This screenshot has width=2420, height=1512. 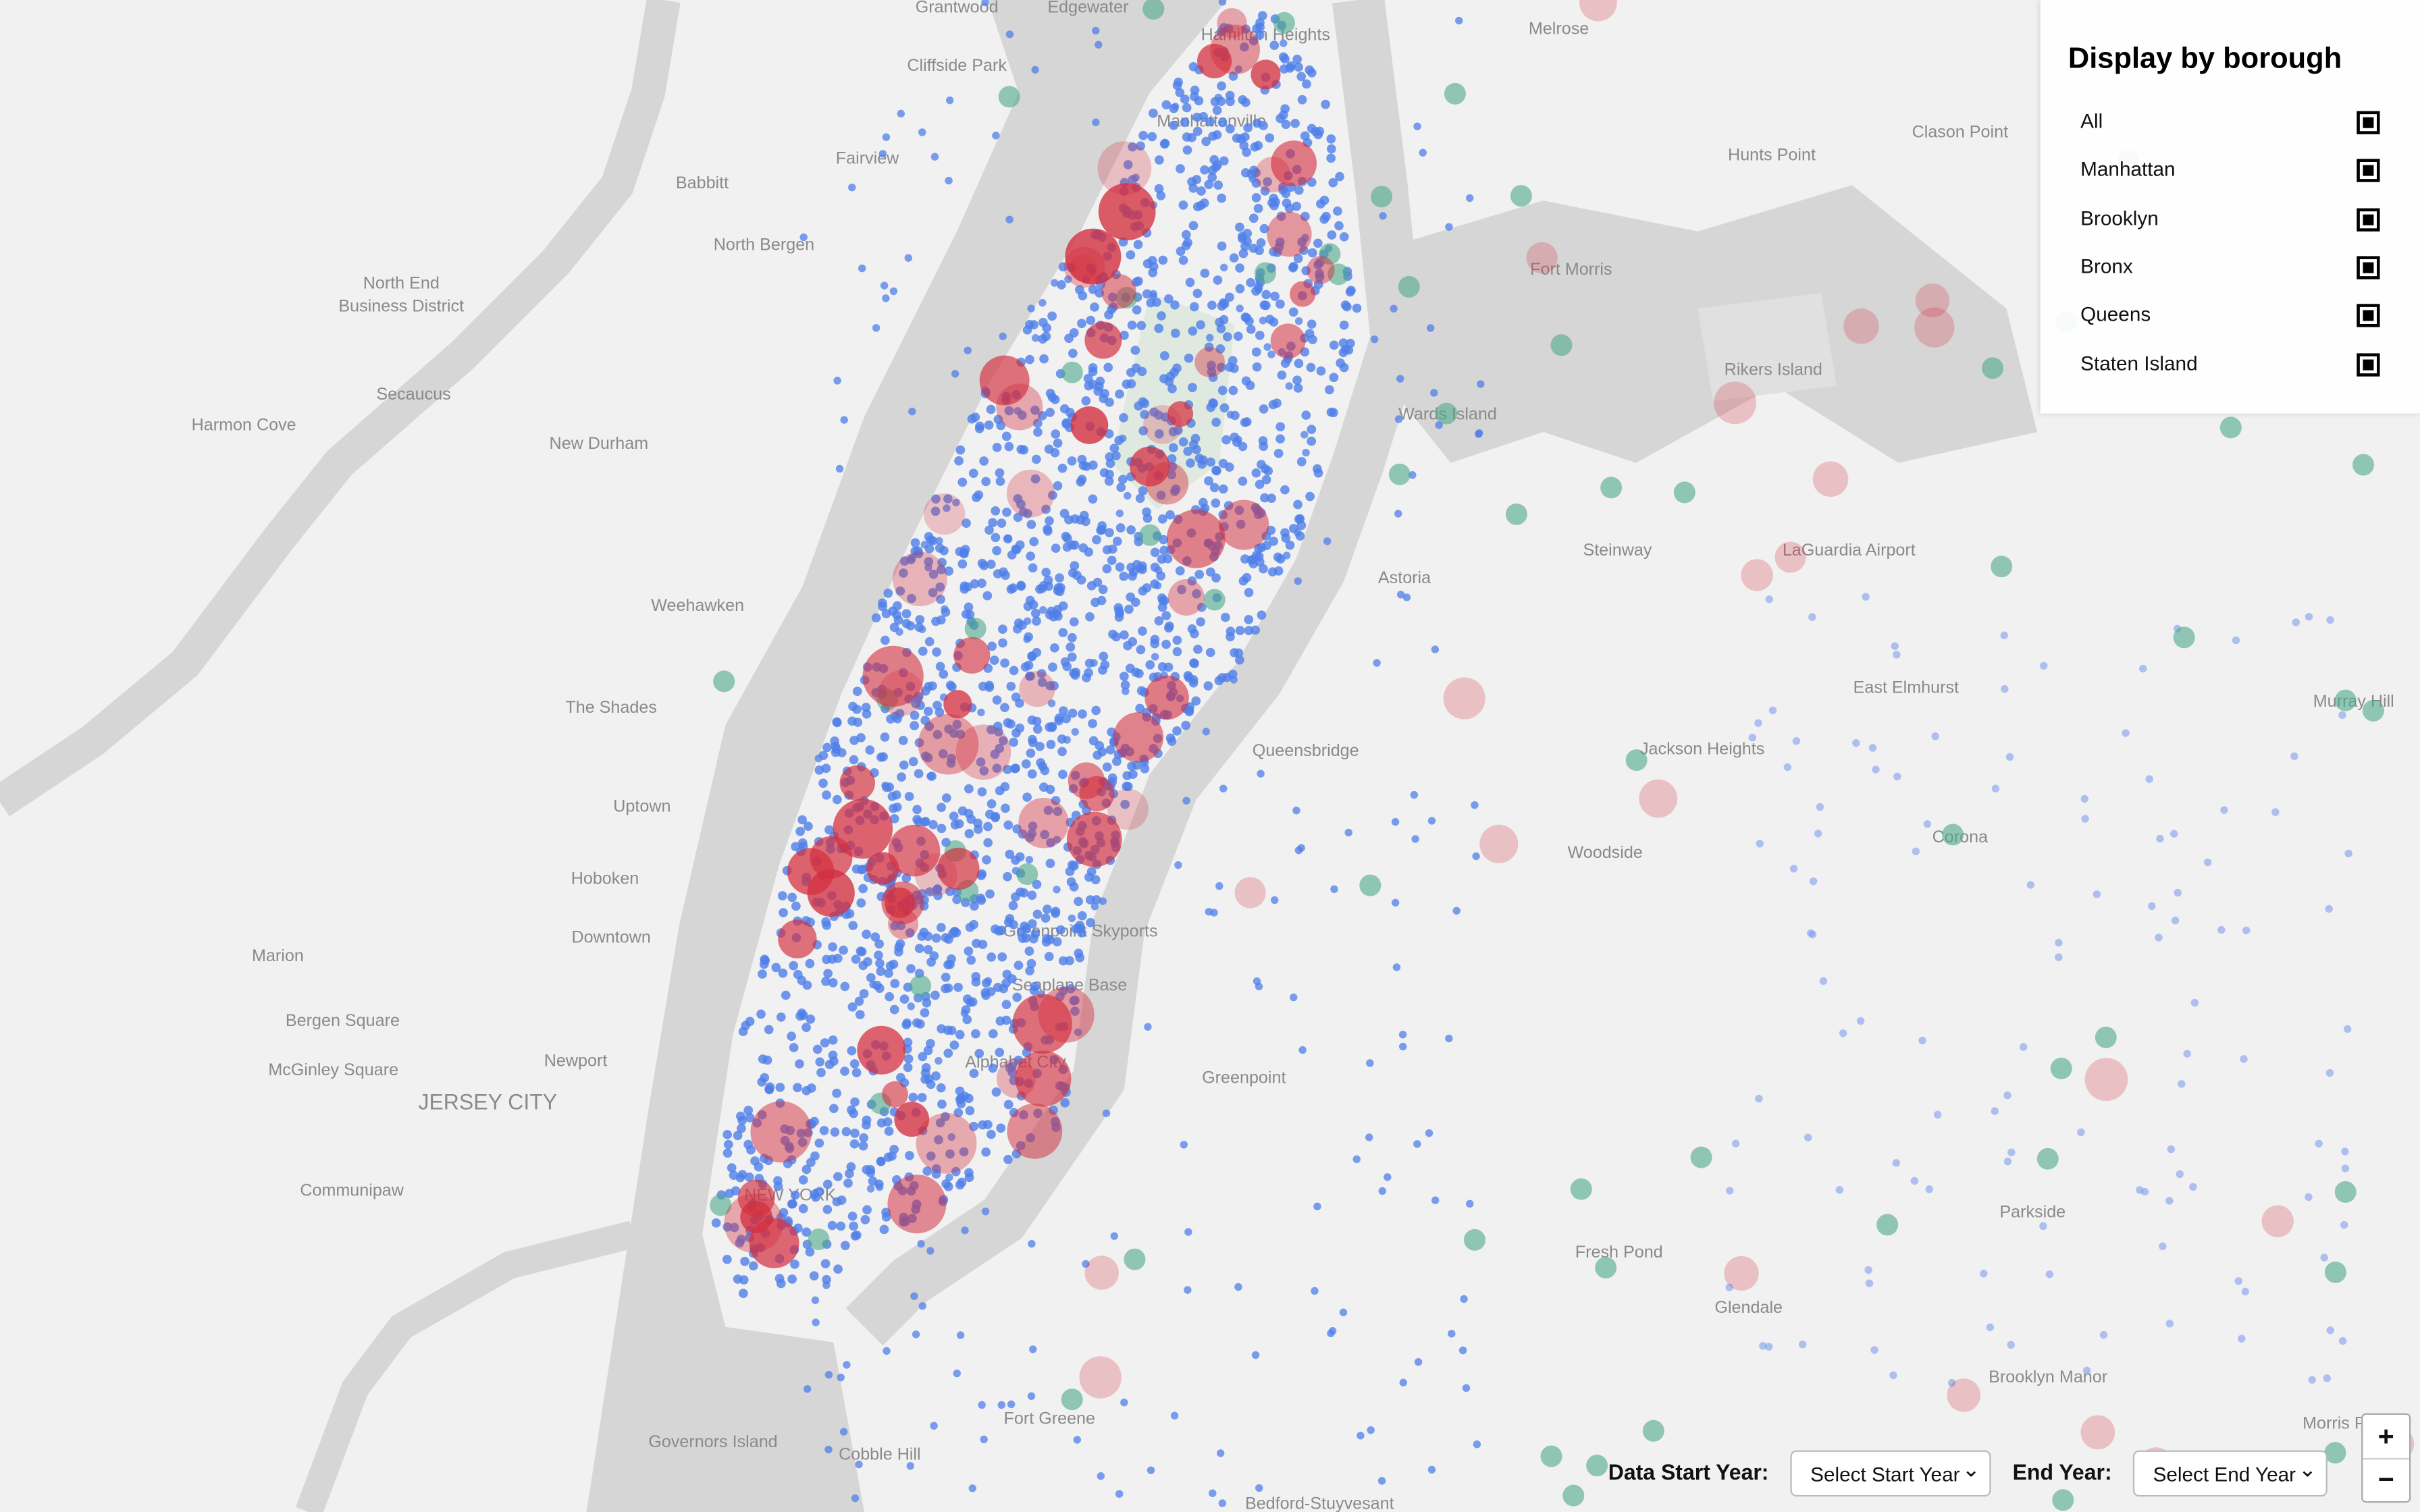 What do you see at coordinates (2229, 1471) in the screenshot?
I see `end-year-select: Select End Year` at bounding box center [2229, 1471].